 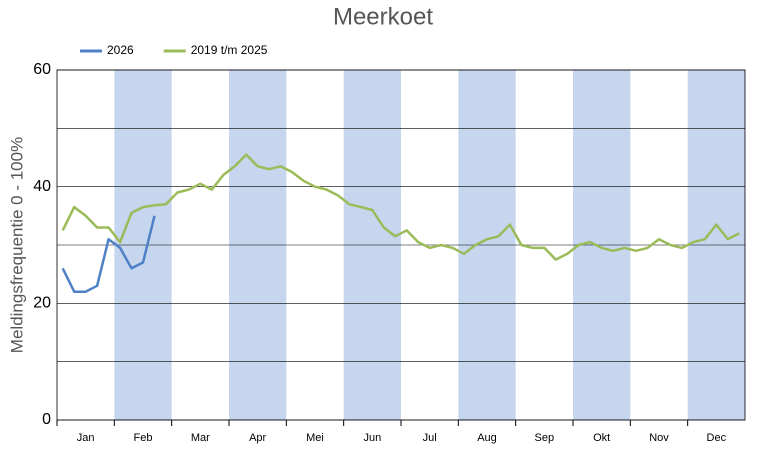 I want to click on x-tick-label: Sep, so click(x=545, y=438).